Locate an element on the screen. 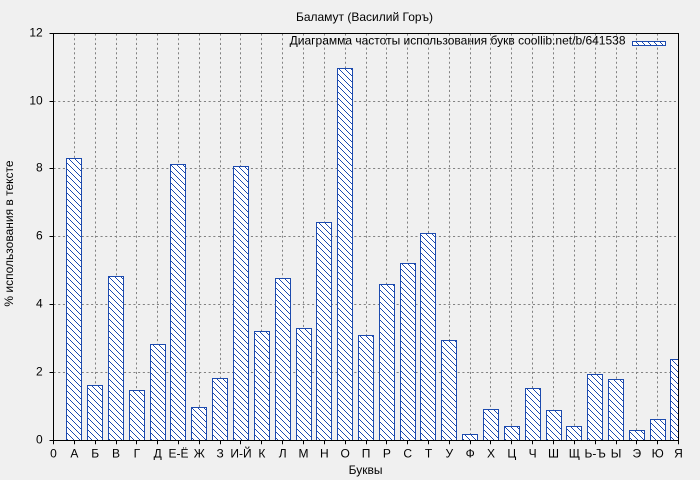  svg-text: Ы is located at coordinates (616, 454).